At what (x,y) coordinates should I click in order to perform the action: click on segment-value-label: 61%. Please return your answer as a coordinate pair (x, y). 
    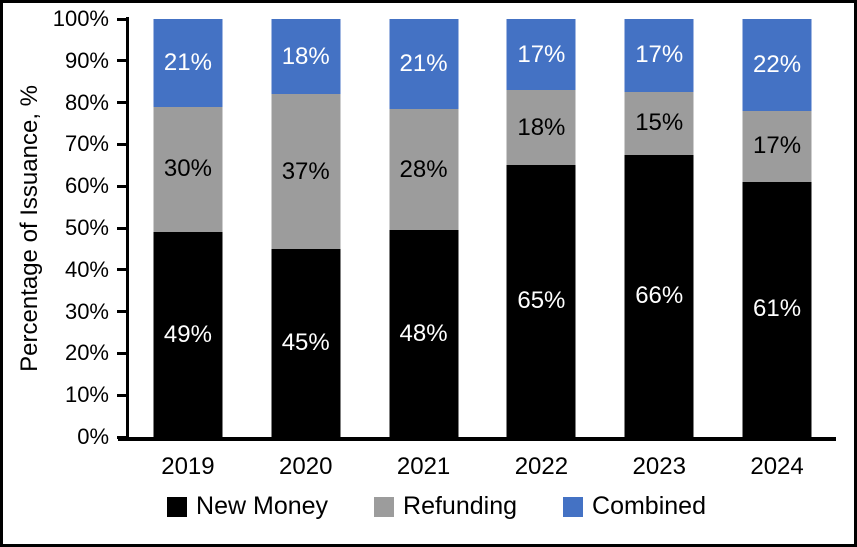
    Looking at the image, I should click on (777, 309).